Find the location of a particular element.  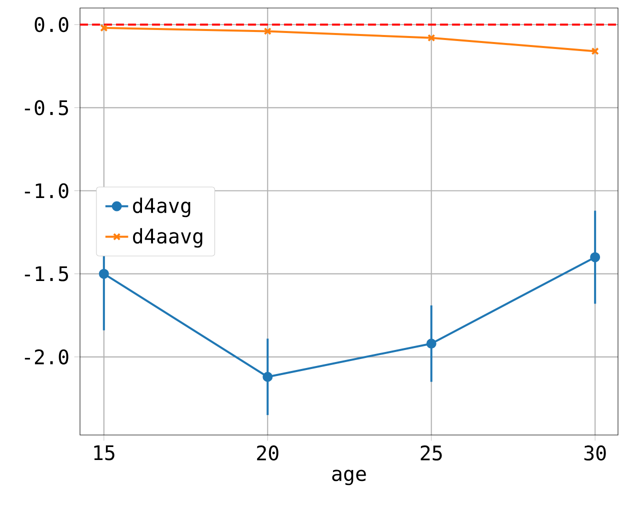

x-tick-label: 30 is located at coordinates (595, 453).